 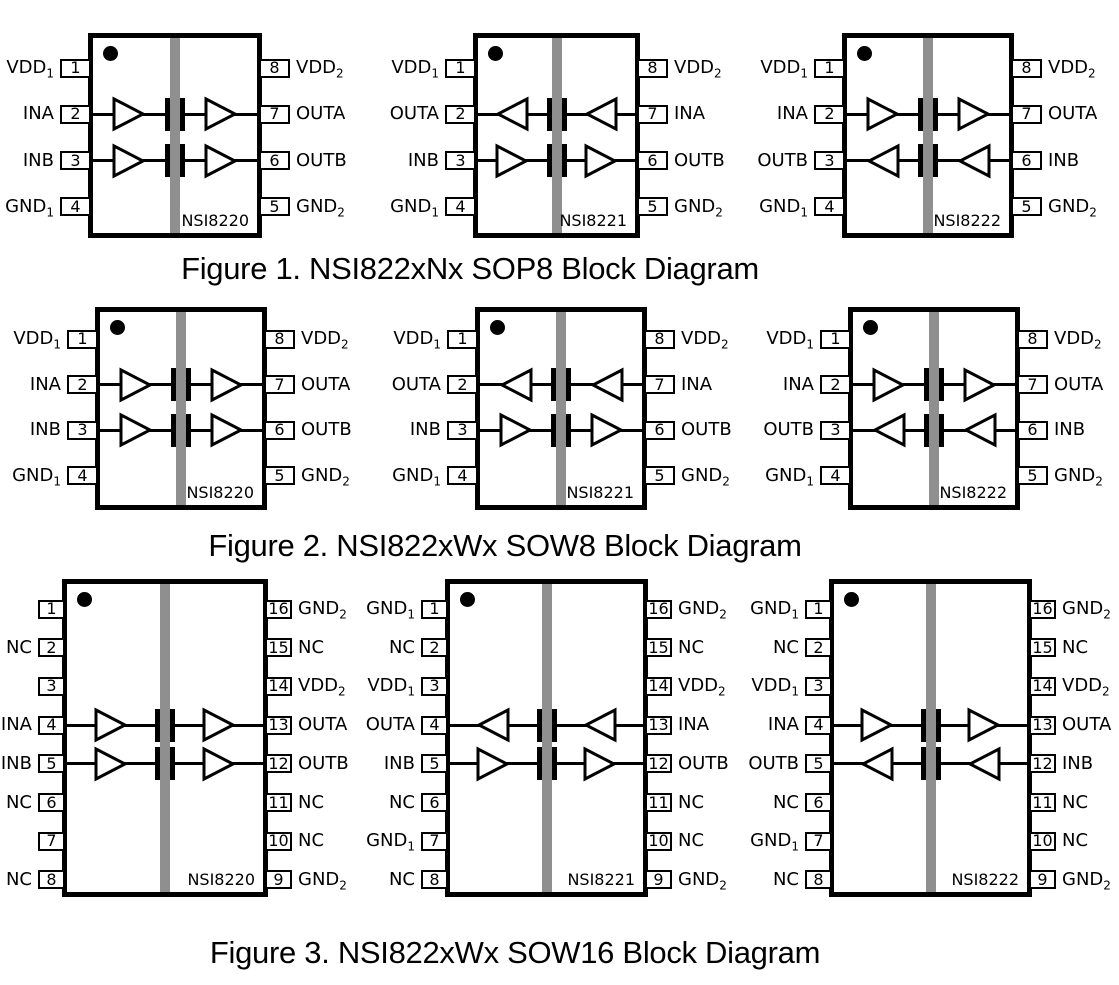 What do you see at coordinates (659, 338) in the screenshot?
I see `pin-number: 8` at bounding box center [659, 338].